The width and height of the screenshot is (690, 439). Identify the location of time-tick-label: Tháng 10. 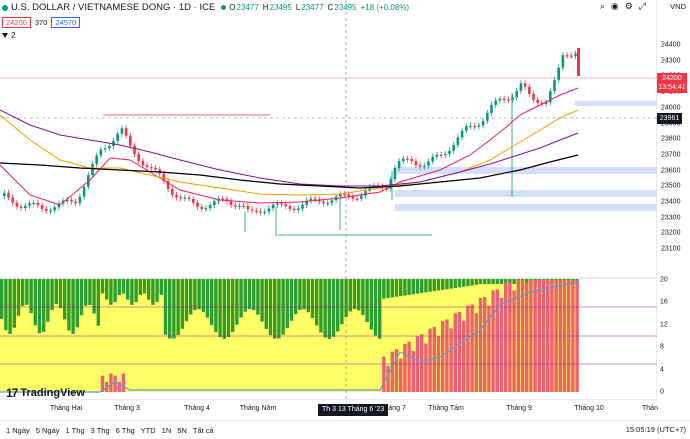
(589, 408).